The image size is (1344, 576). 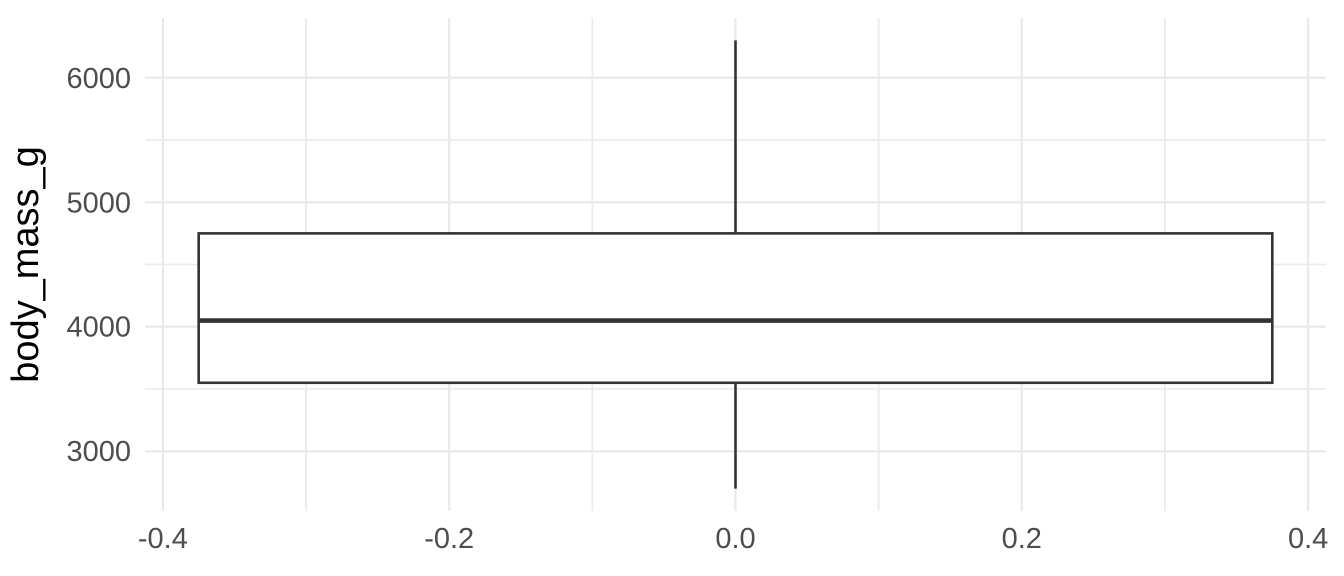 I want to click on x-tick-label: 0.0, so click(x=735, y=539).